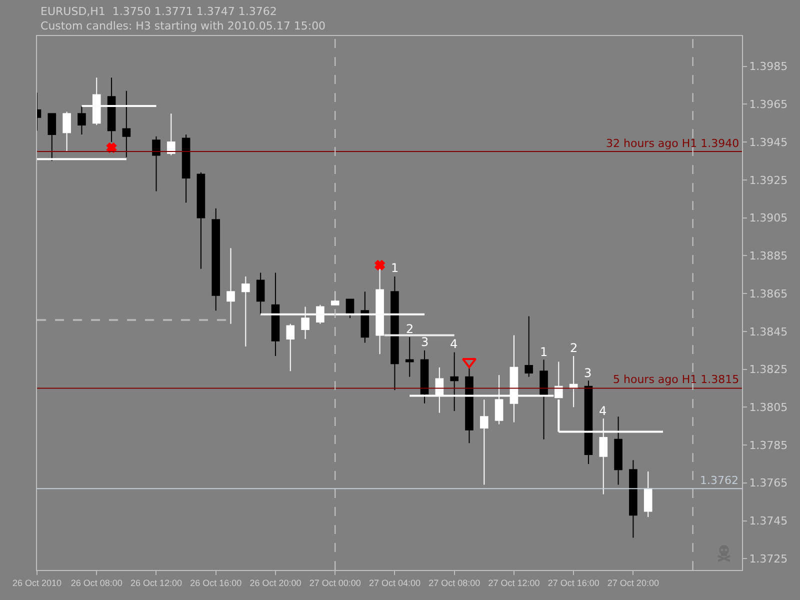 The width and height of the screenshot is (800, 600). Describe the element at coordinates (768, 256) in the screenshot. I see `y-tick-label: 1.3885` at that location.